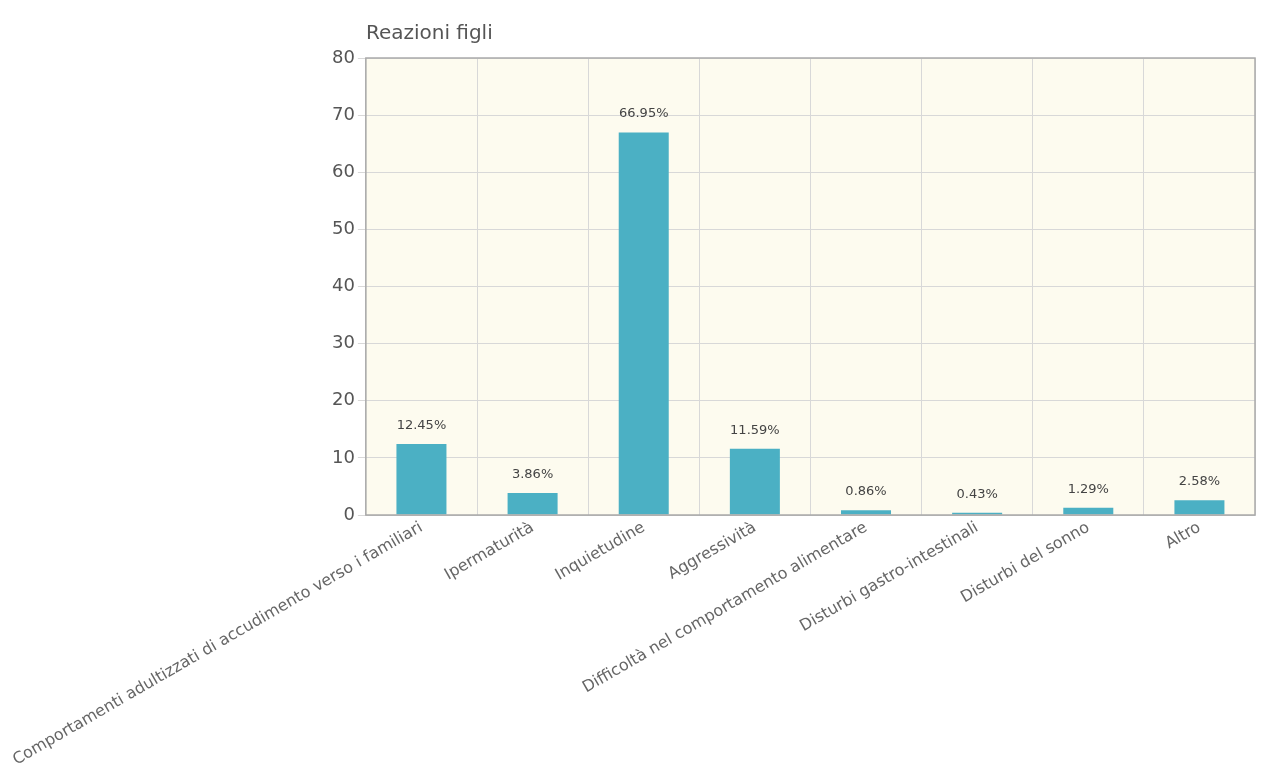 This screenshot has width=1271, height=780. What do you see at coordinates (343, 285) in the screenshot?
I see `y-tick-label: 40` at bounding box center [343, 285].